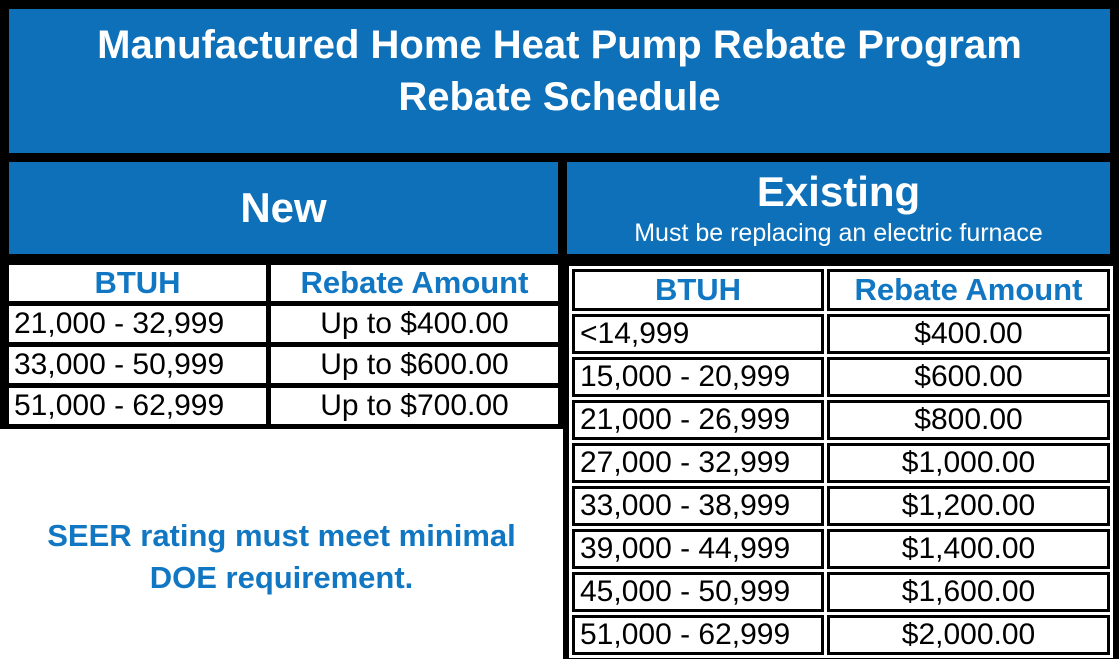 The image size is (1119, 659). Describe the element at coordinates (698, 334) in the screenshot. I see `btuh-range: <14,999` at that location.